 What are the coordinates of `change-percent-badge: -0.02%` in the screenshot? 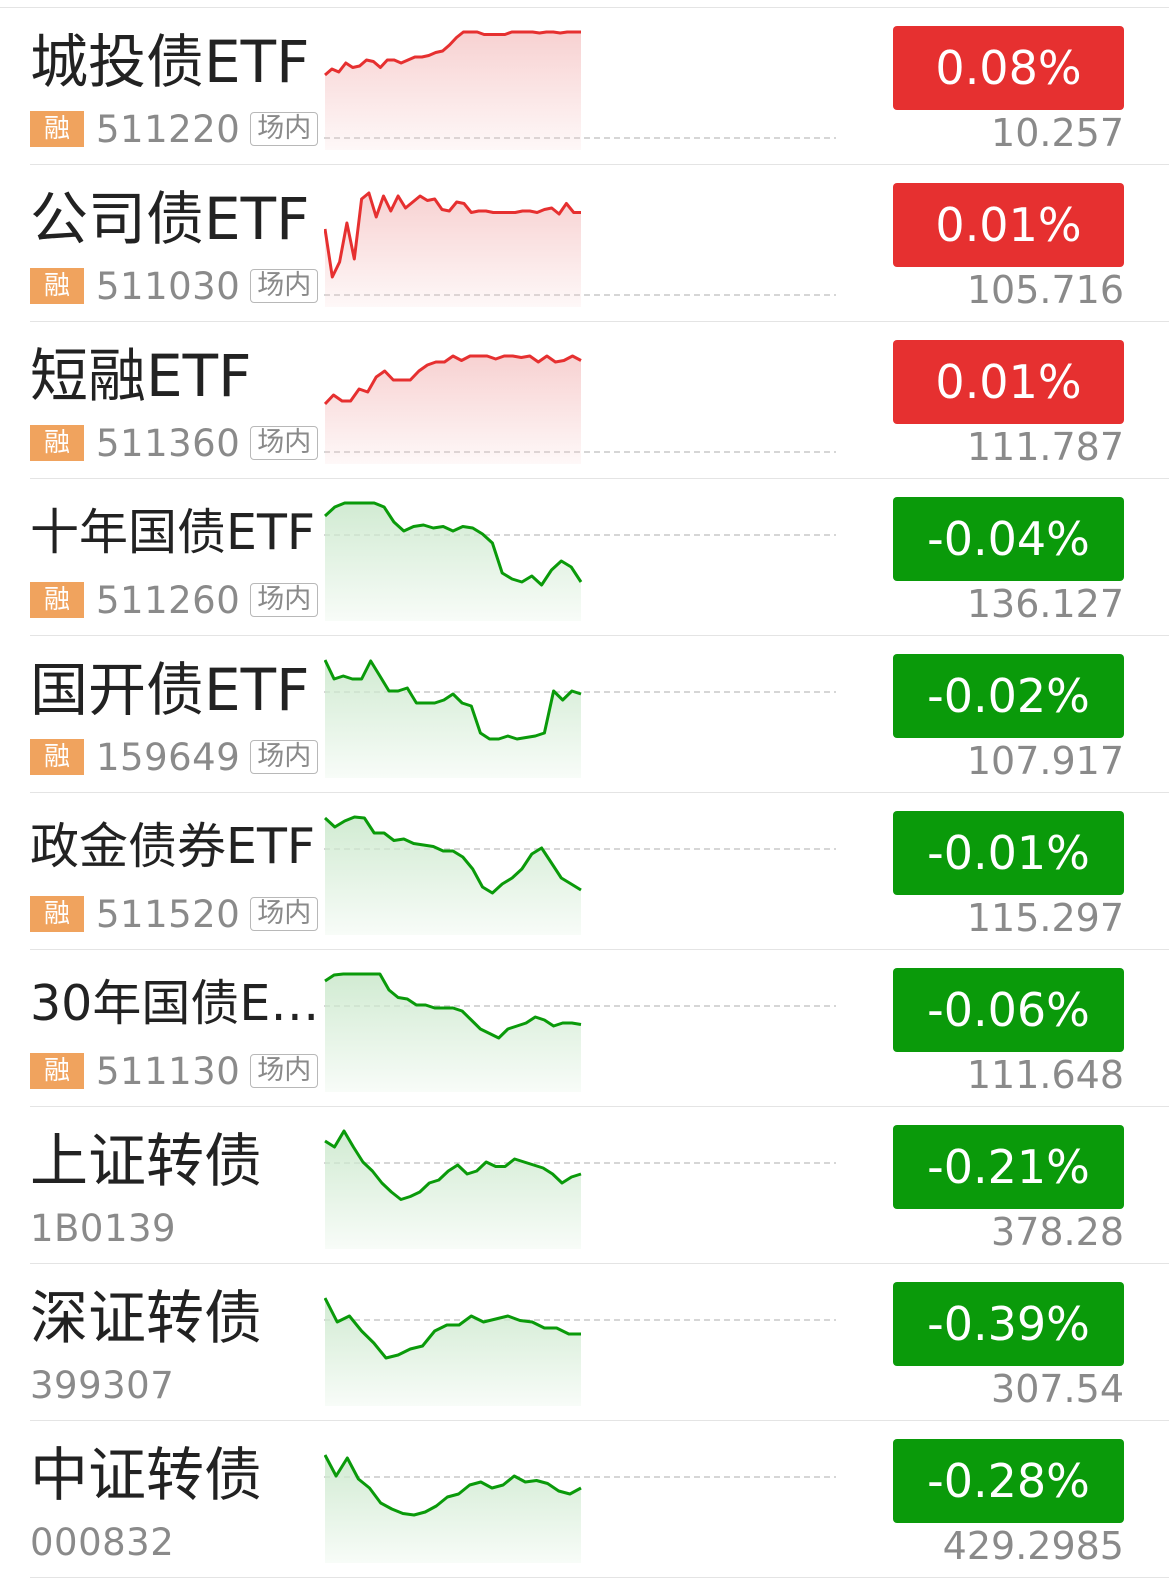 It's located at (1008, 696).